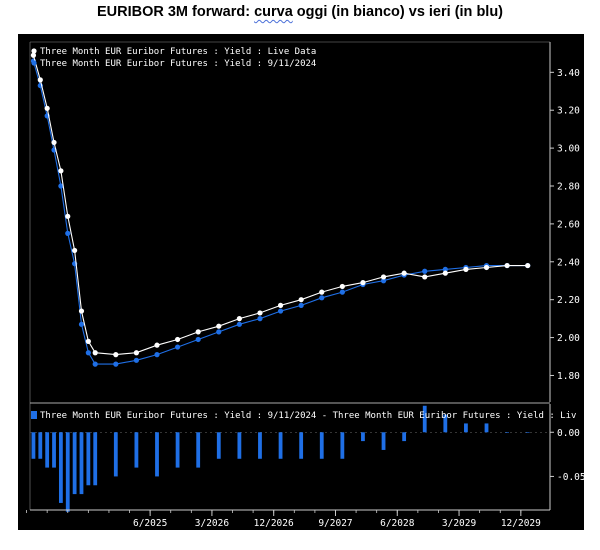  What do you see at coordinates (175, 12) in the screenshot?
I see `title-text-start: EURIBOR 3M forward:` at bounding box center [175, 12].